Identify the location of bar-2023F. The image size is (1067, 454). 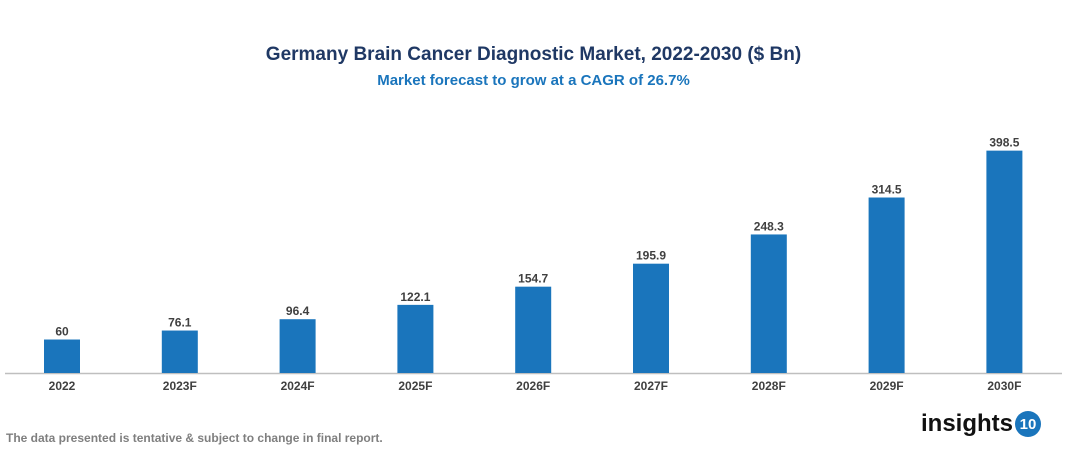
(179, 351).